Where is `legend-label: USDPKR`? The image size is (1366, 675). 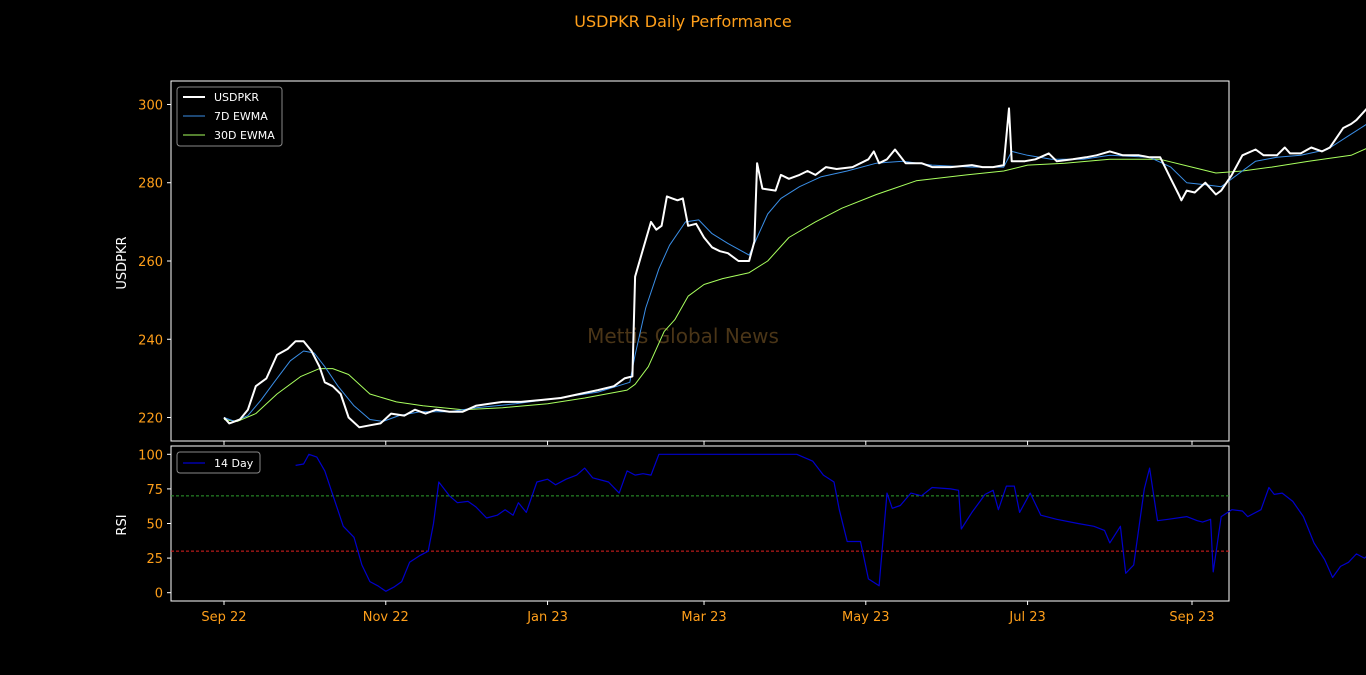
legend-label: USDPKR is located at coordinates (236, 97).